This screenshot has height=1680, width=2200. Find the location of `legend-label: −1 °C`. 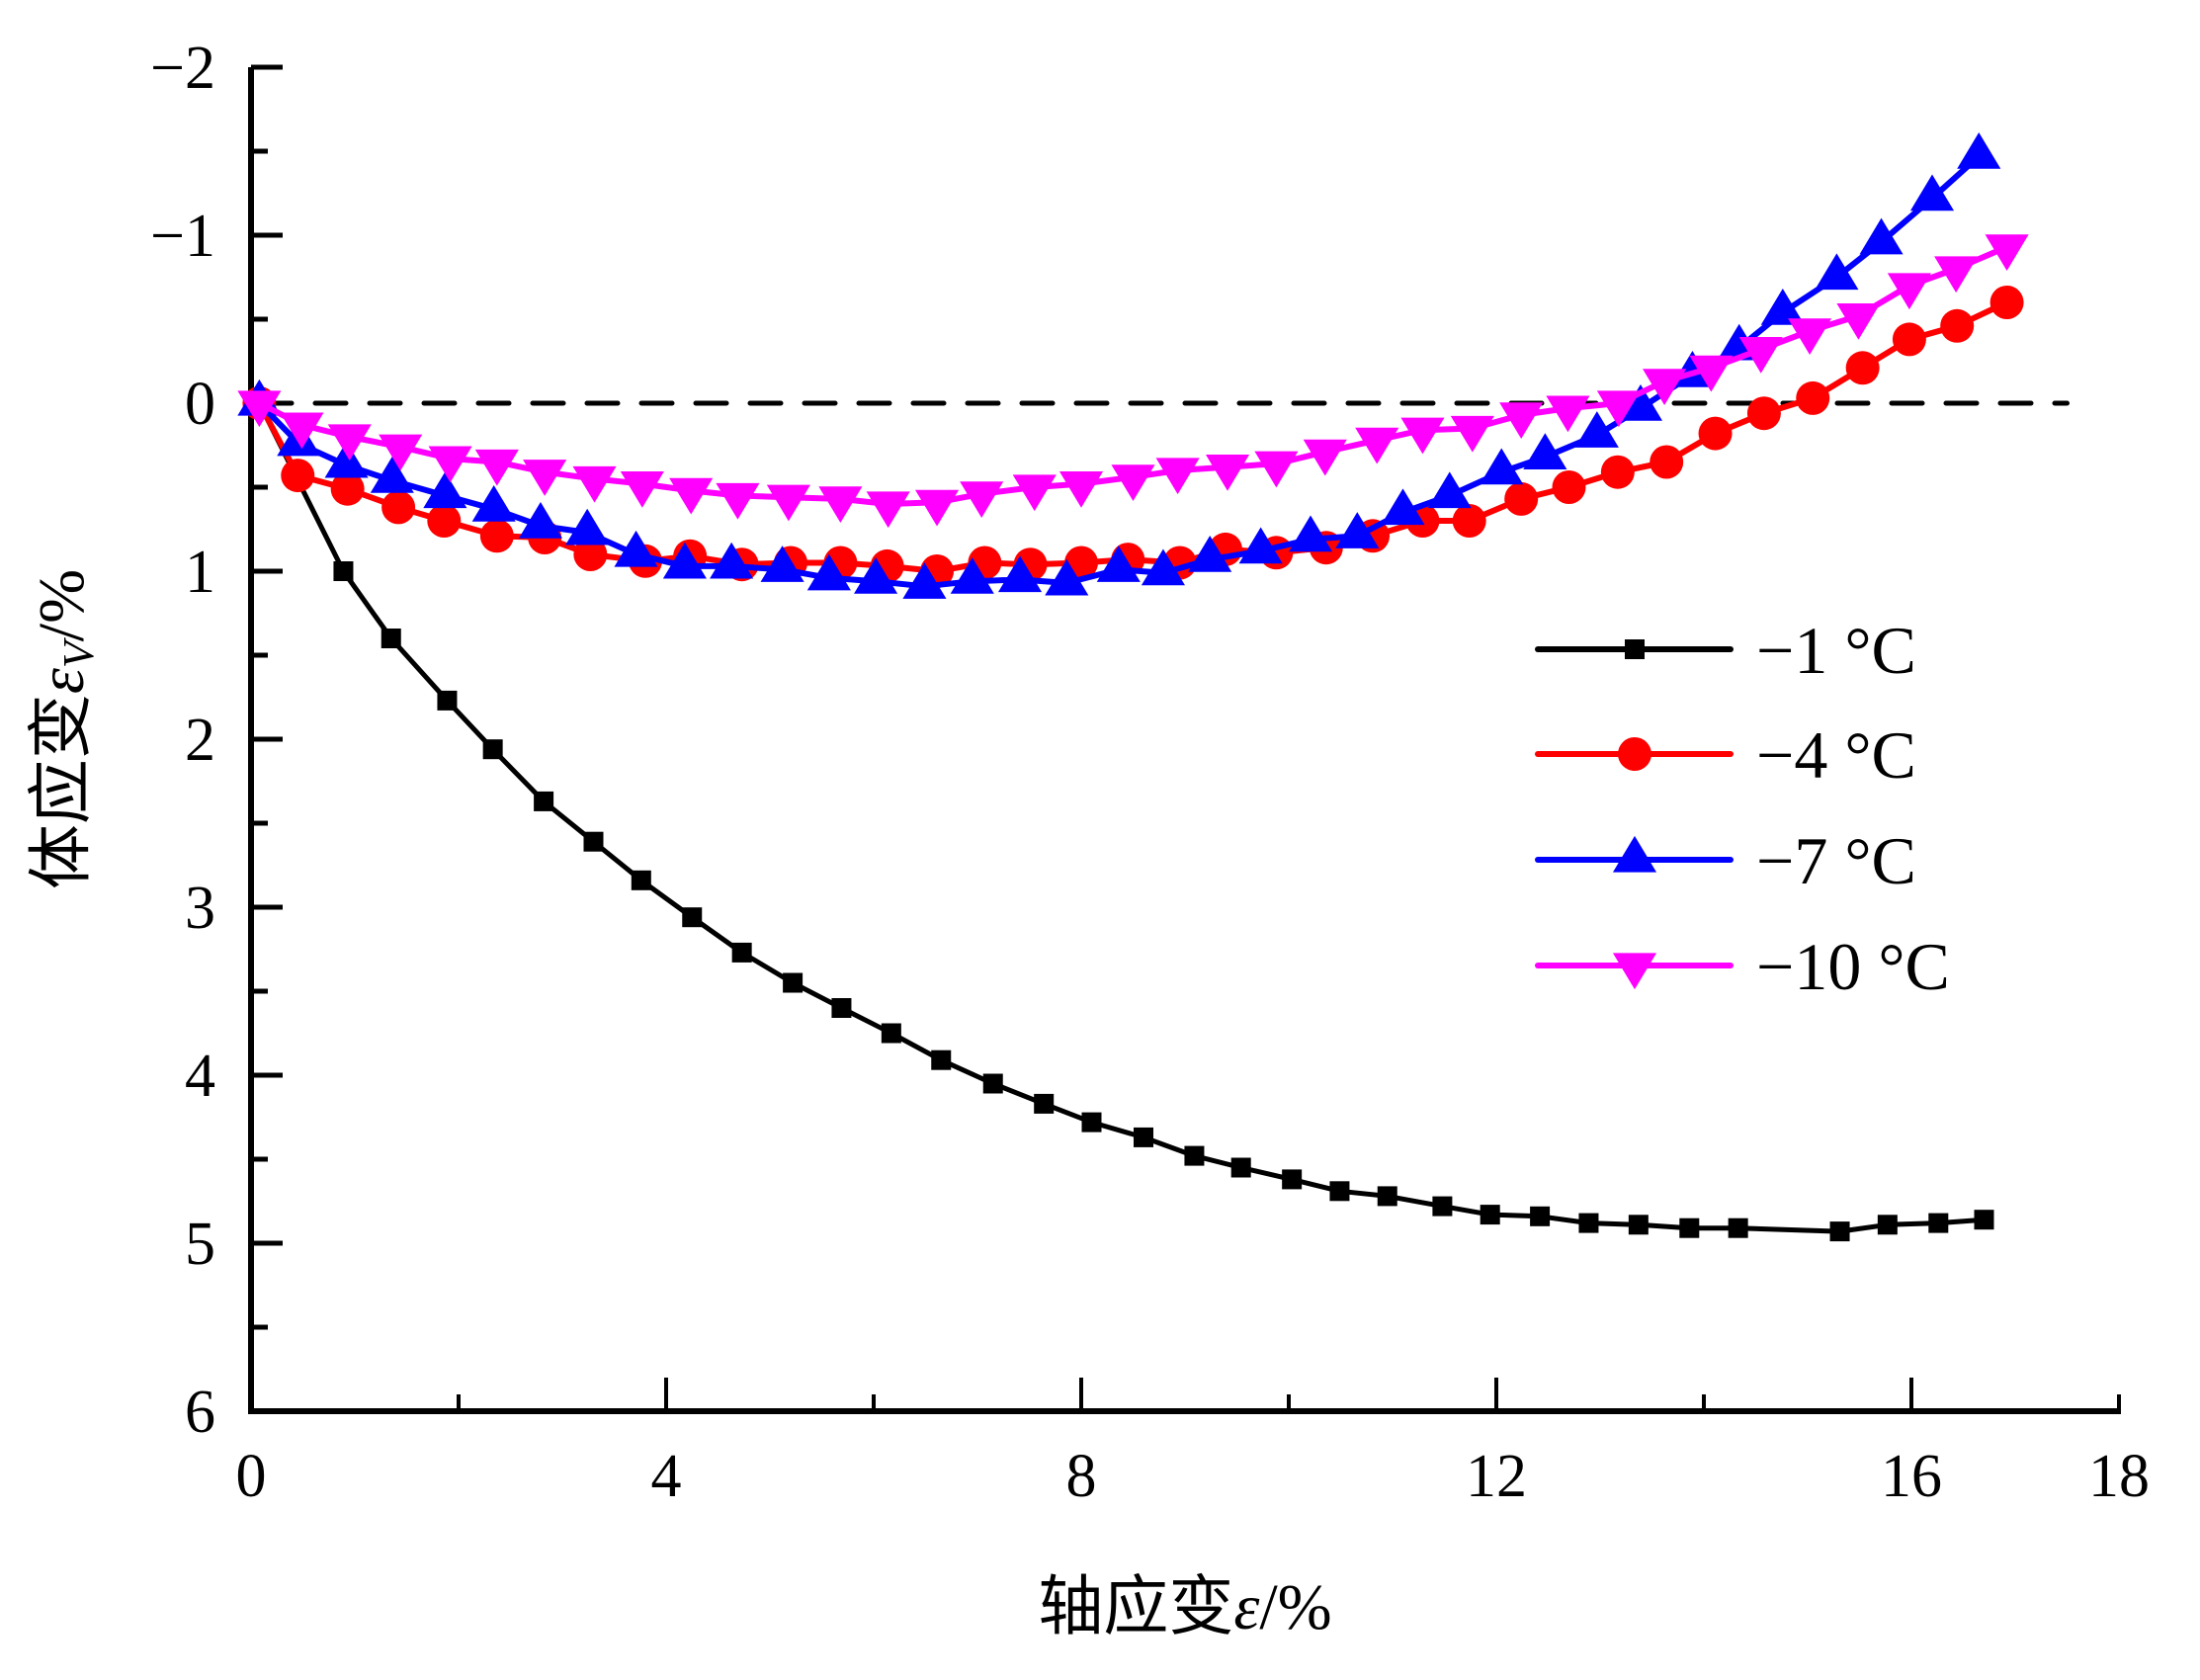

legend-label: −1 °C is located at coordinates (1836, 650).